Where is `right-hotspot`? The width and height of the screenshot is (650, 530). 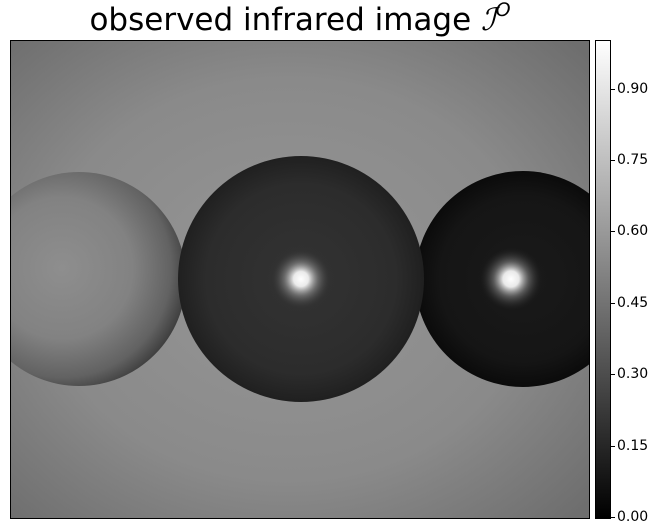 right-hotspot is located at coordinates (511, 279).